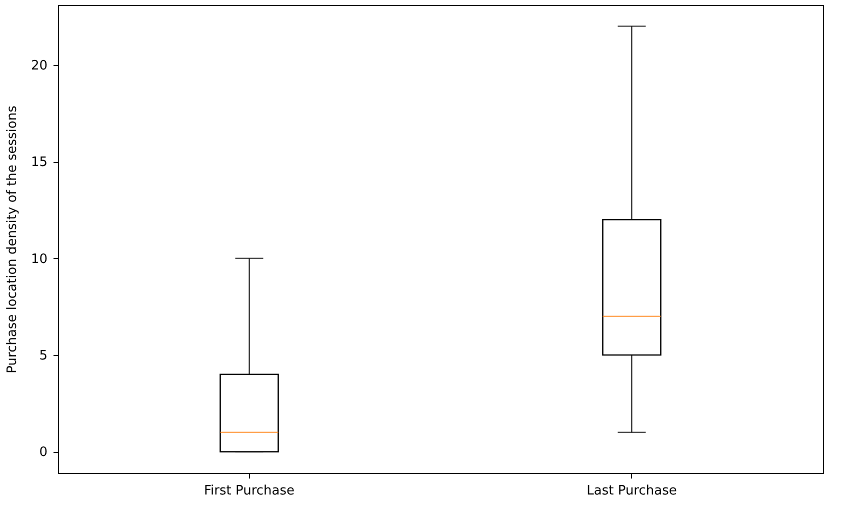 Image resolution: width=844 pixels, height=508 pixels. Describe the element at coordinates (39, 162) in the screenshot. I see `y-tick-label: 15` at that location.